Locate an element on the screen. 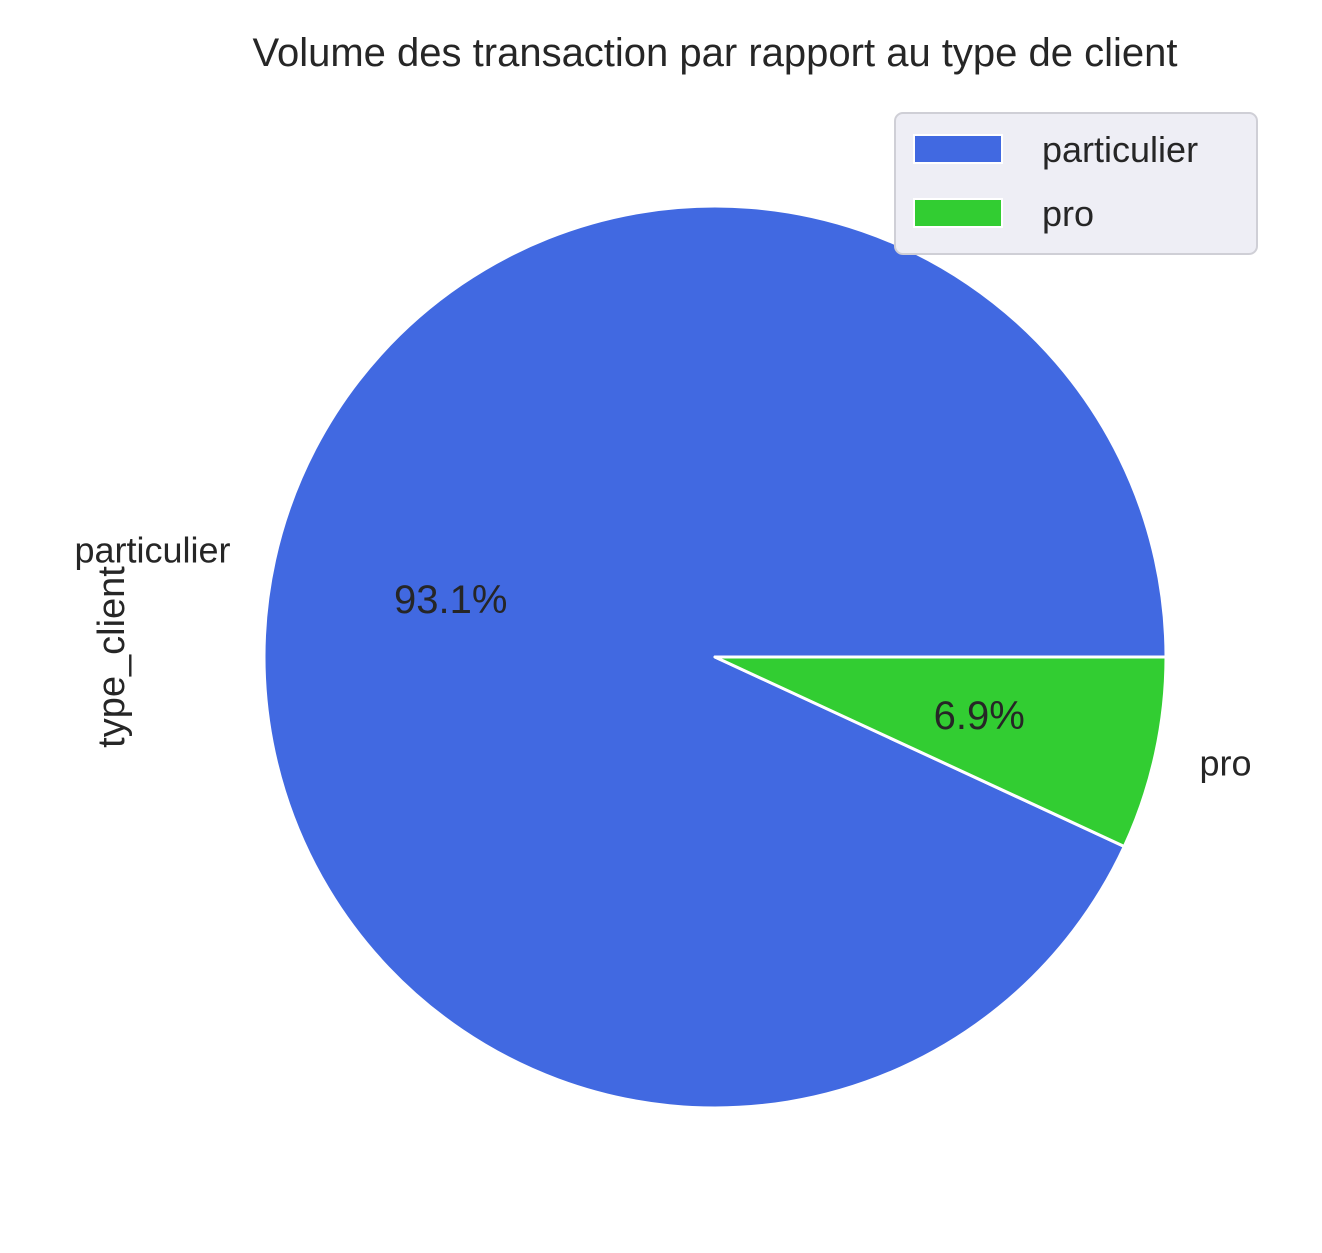 The height and width of the screenshot is (1253, 1322). pie-slice-pro is located at coordinates (940, 751).